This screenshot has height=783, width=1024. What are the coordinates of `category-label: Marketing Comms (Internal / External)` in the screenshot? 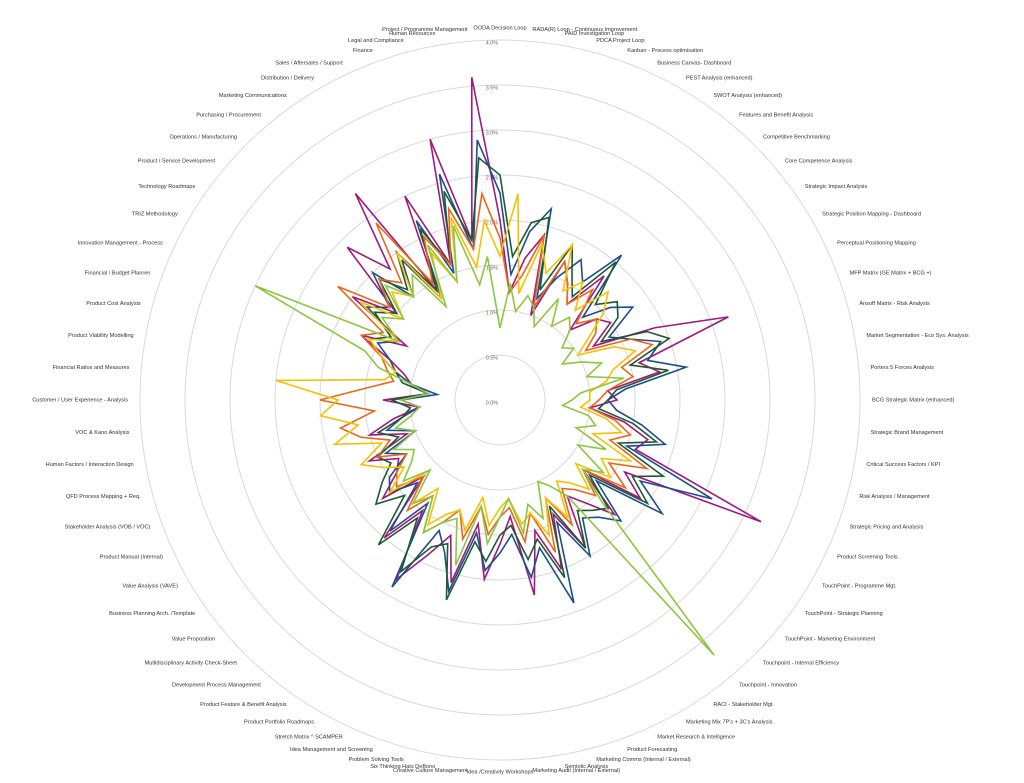 It's located at (643, 760).